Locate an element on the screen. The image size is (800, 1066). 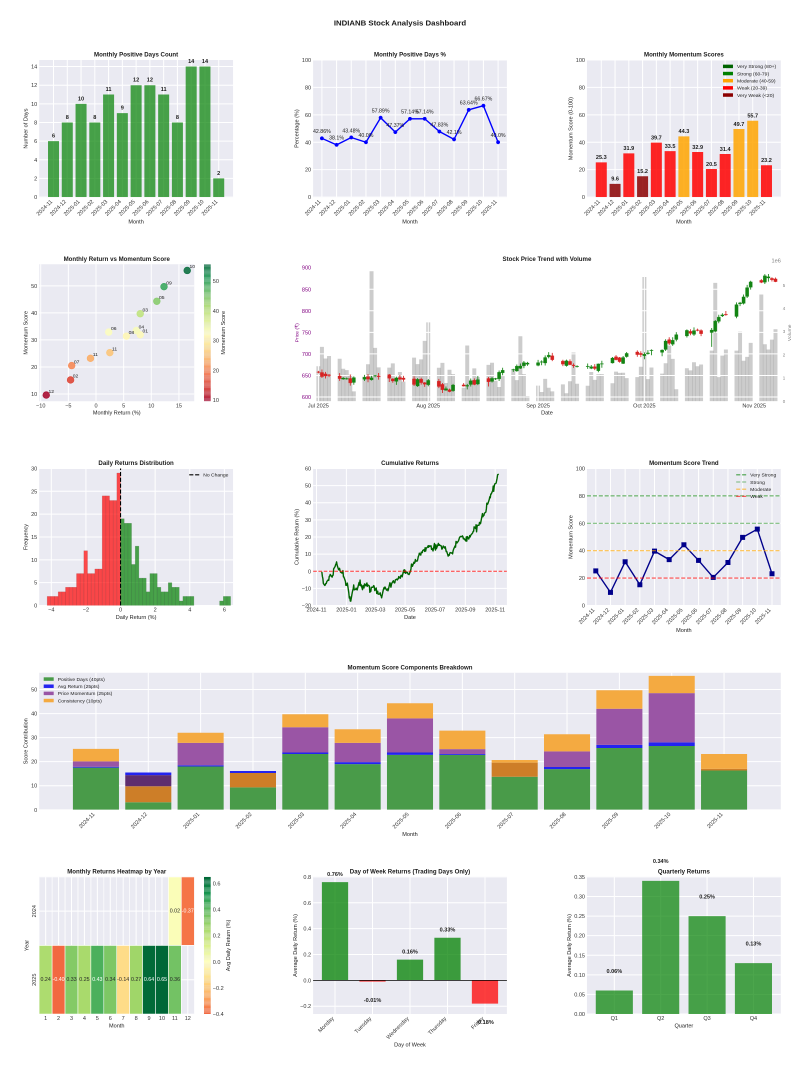
svg-text: 09 is located at coordinates (169, 283).